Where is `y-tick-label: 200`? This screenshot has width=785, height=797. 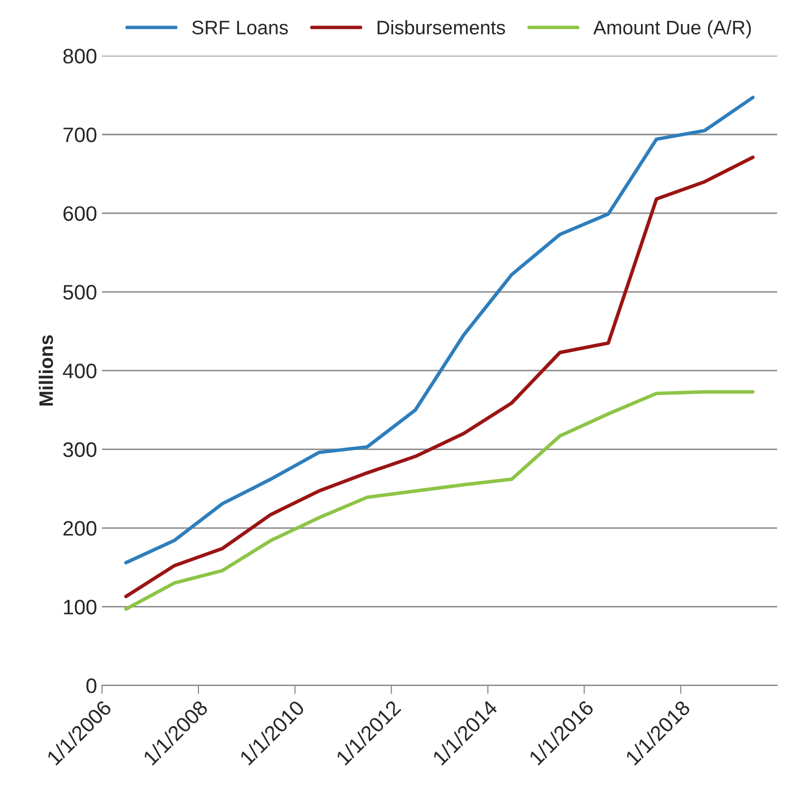
y-tick-label: 200 is located at coordinates (79, 528).